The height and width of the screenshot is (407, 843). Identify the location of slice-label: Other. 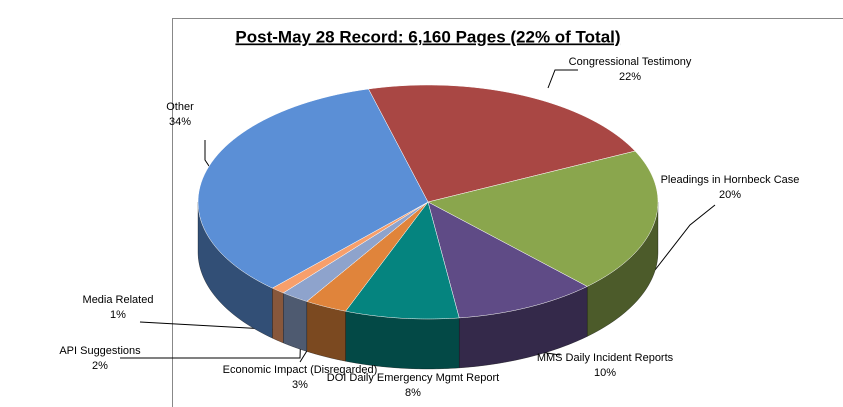
(180, 107).